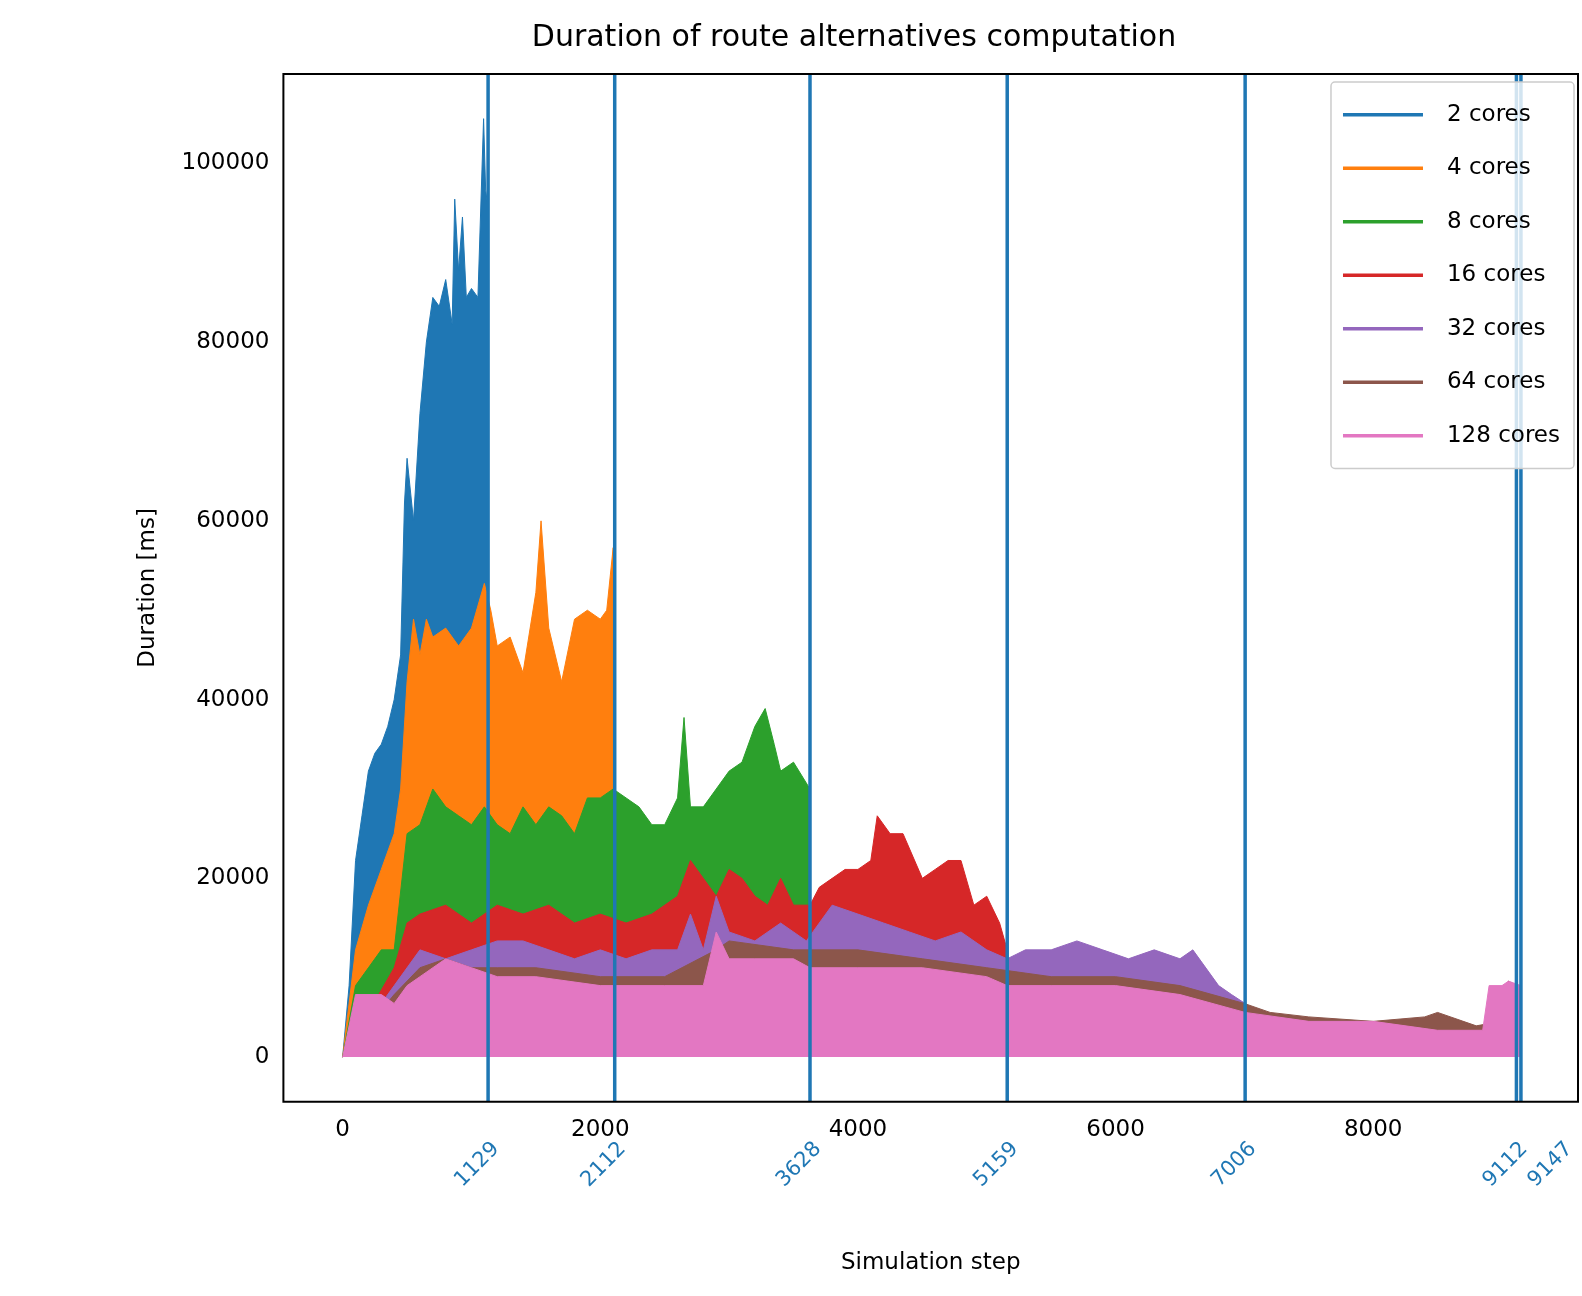  What do you see at coordinates (930, 1261) in the screenshot?
I see `x-axis-title: Simulation step` at bounding box center [930, 1261].